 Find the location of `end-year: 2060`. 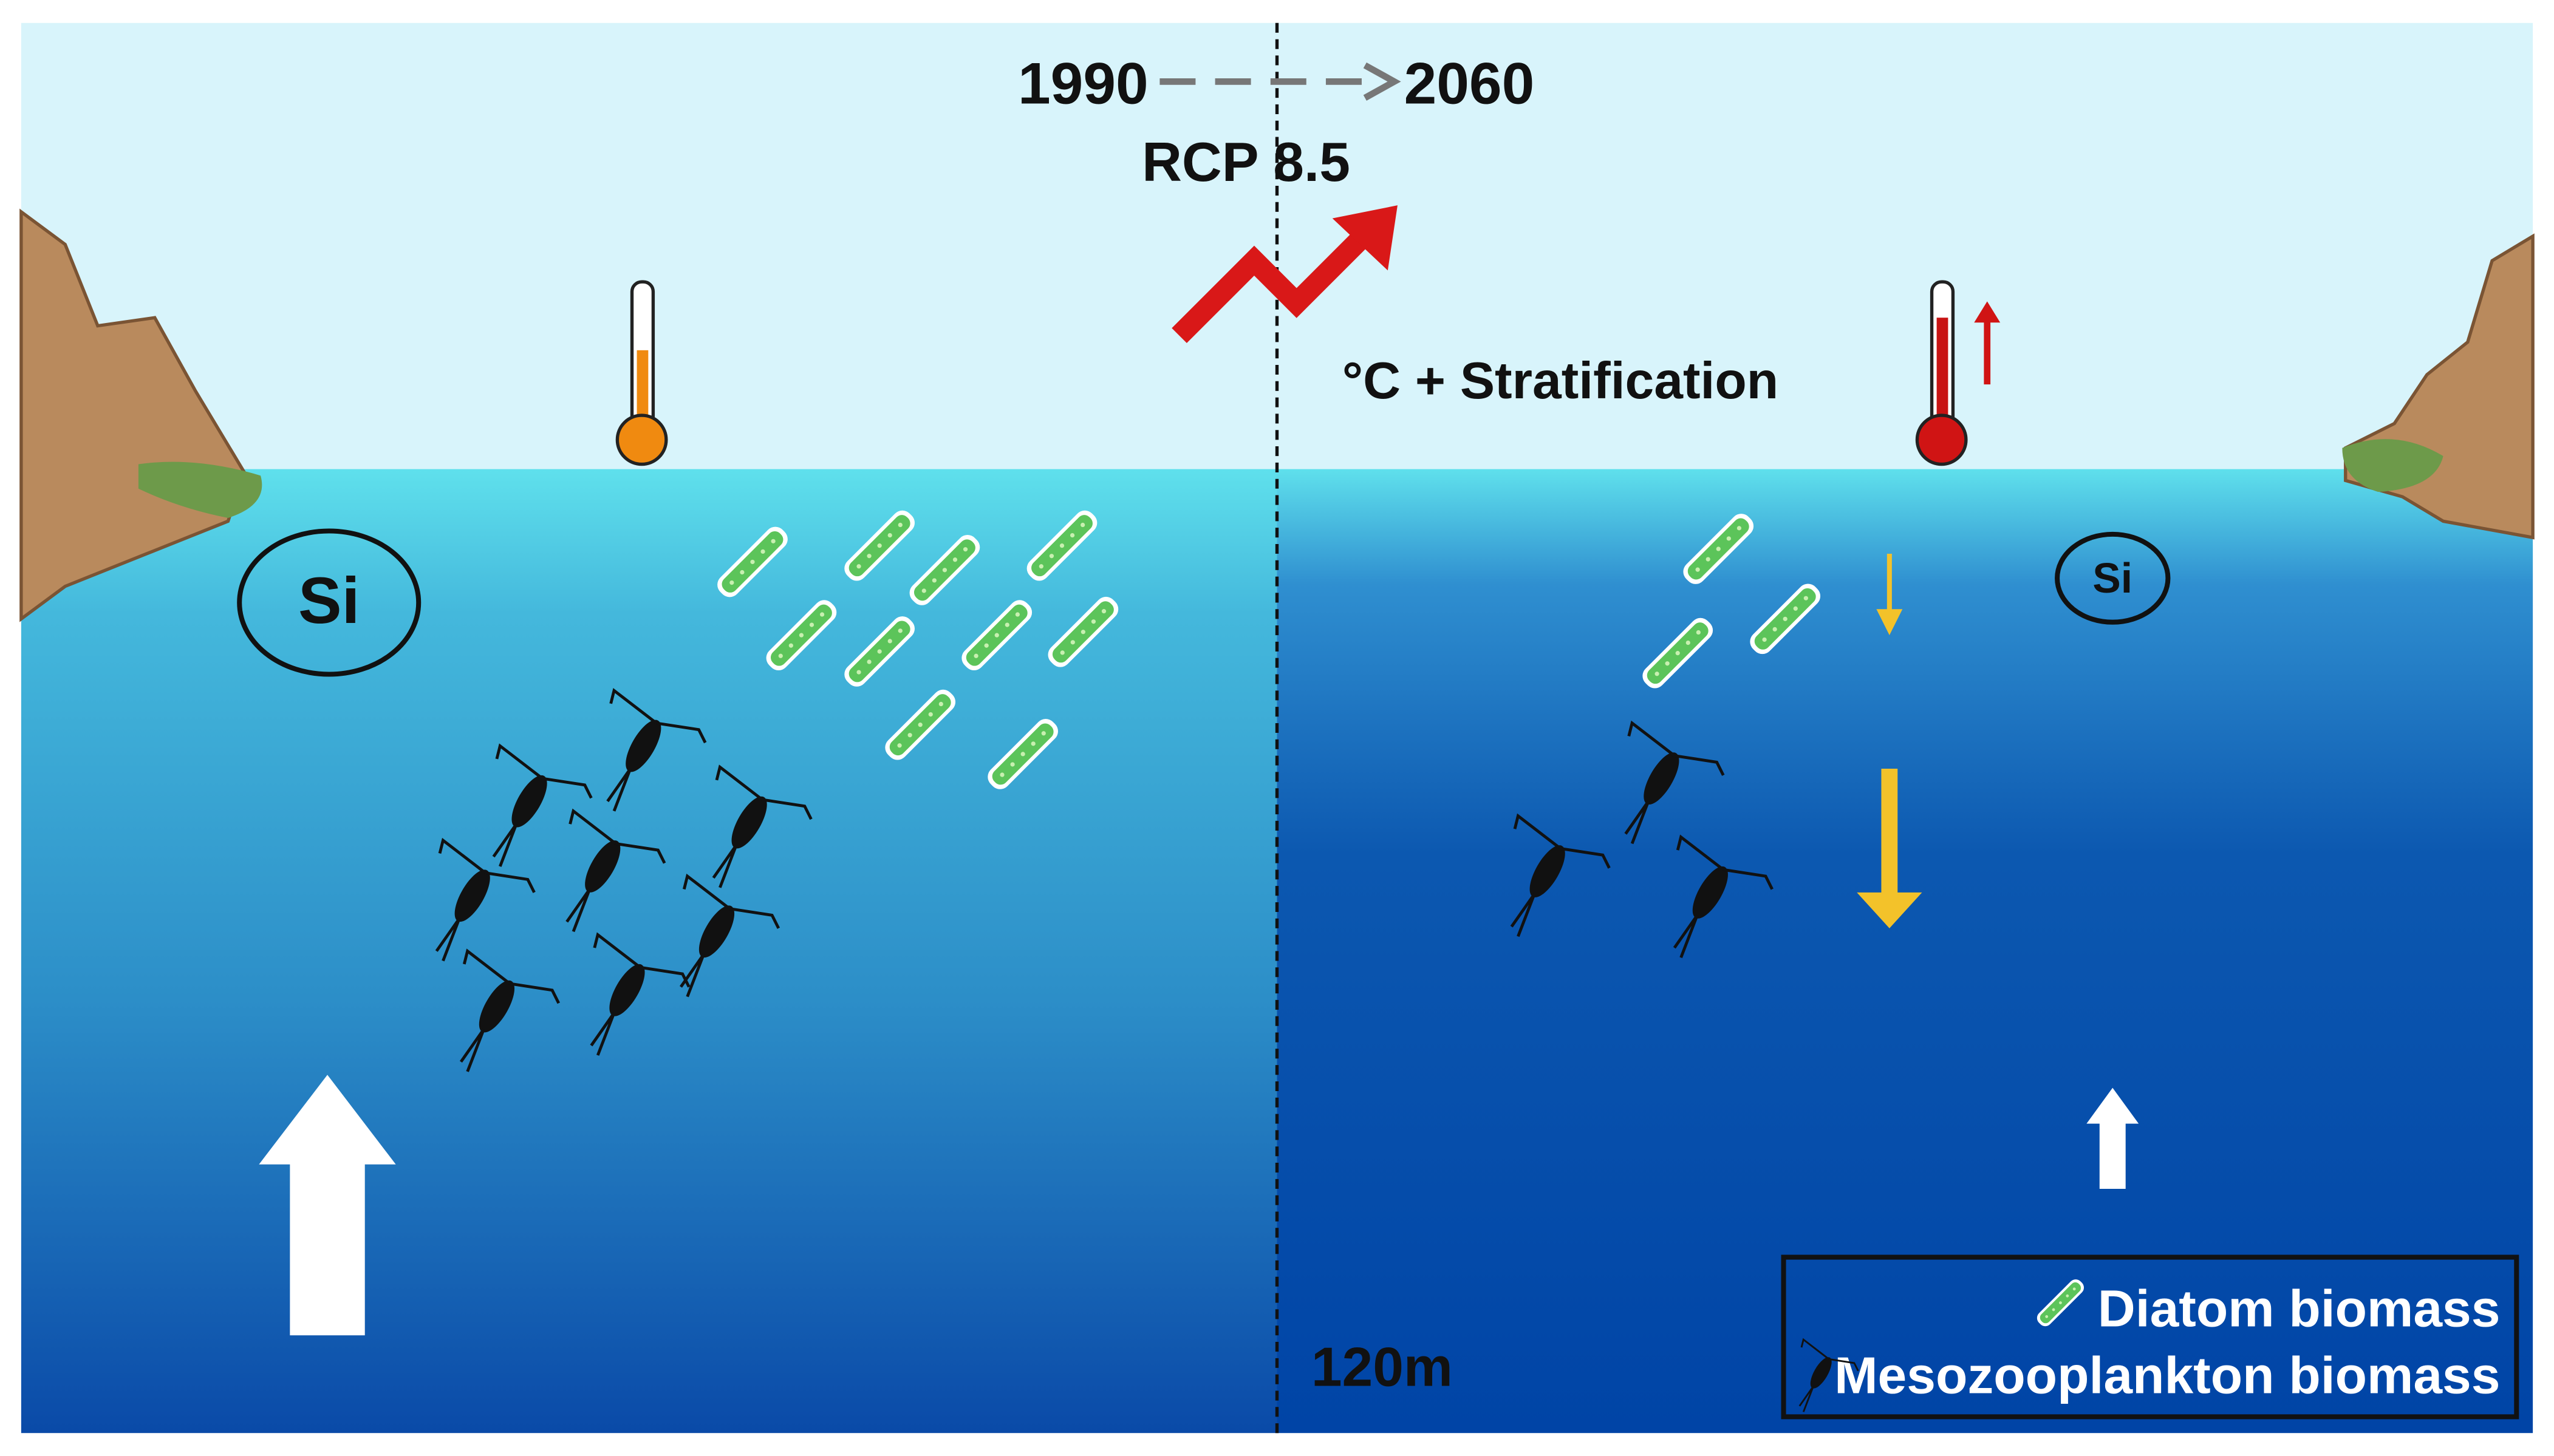

end-year: 2060 is located at coordinates (1469, 84).